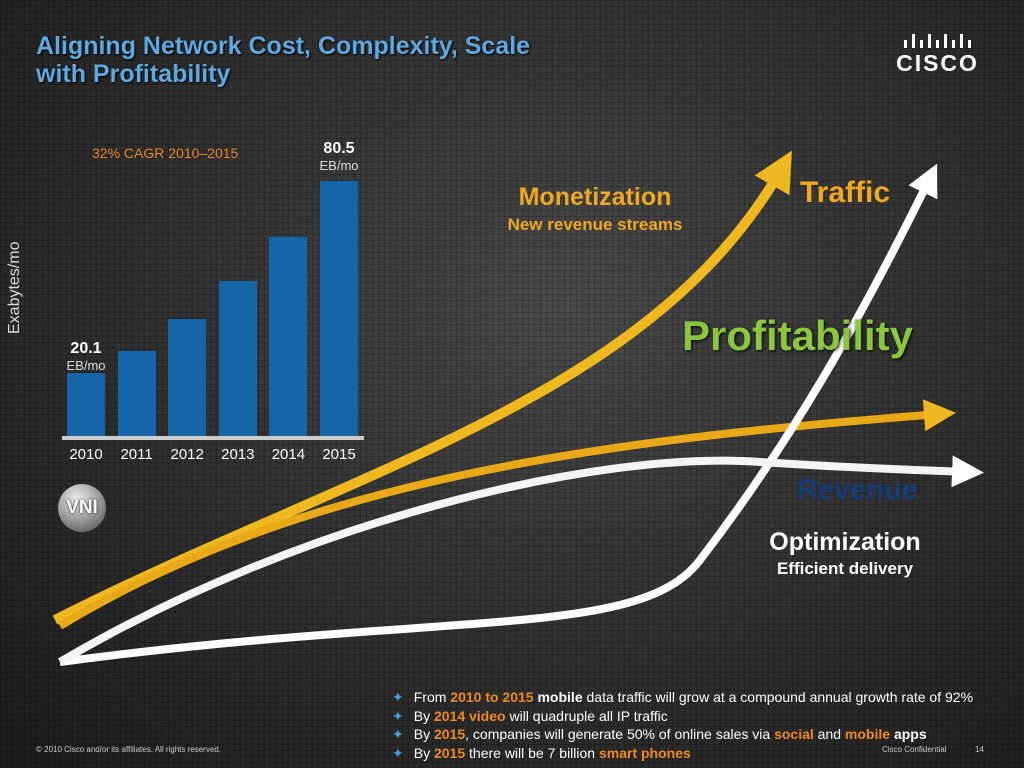 This screenshot has height=768, width=1024. Describe the element at coordinates (339, 454) in the screenshot. I see `x-tick-label: 2015` at that location.